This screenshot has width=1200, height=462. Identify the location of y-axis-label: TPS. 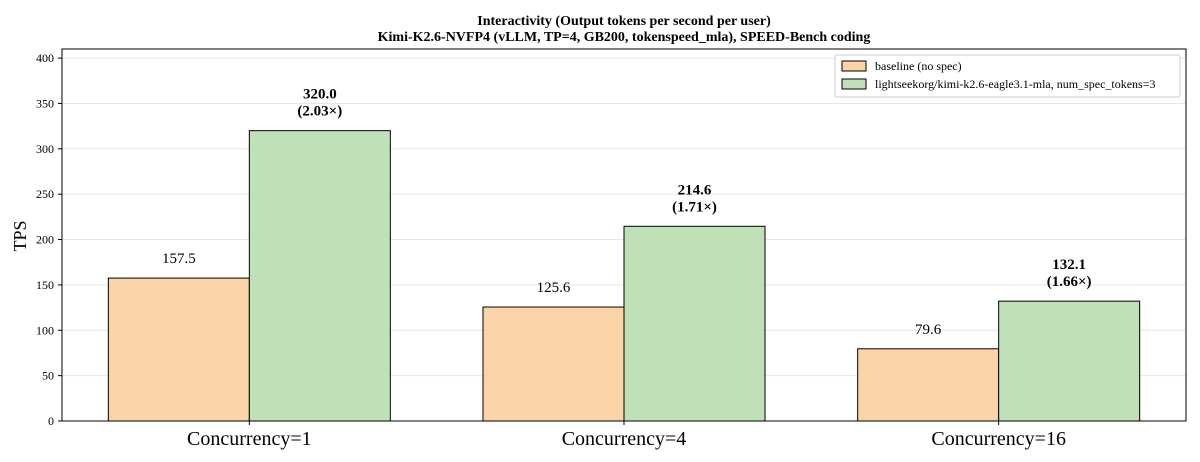
(20, 235).